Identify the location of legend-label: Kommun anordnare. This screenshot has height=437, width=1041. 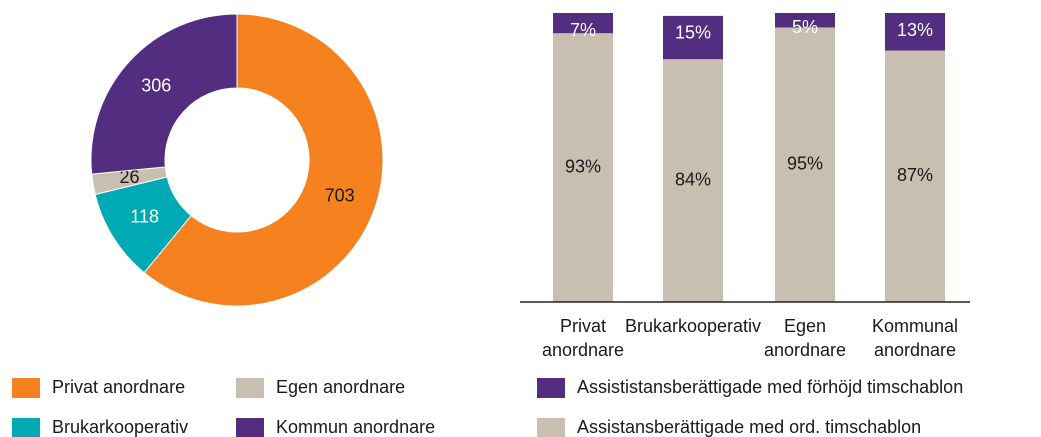
(355, 427).